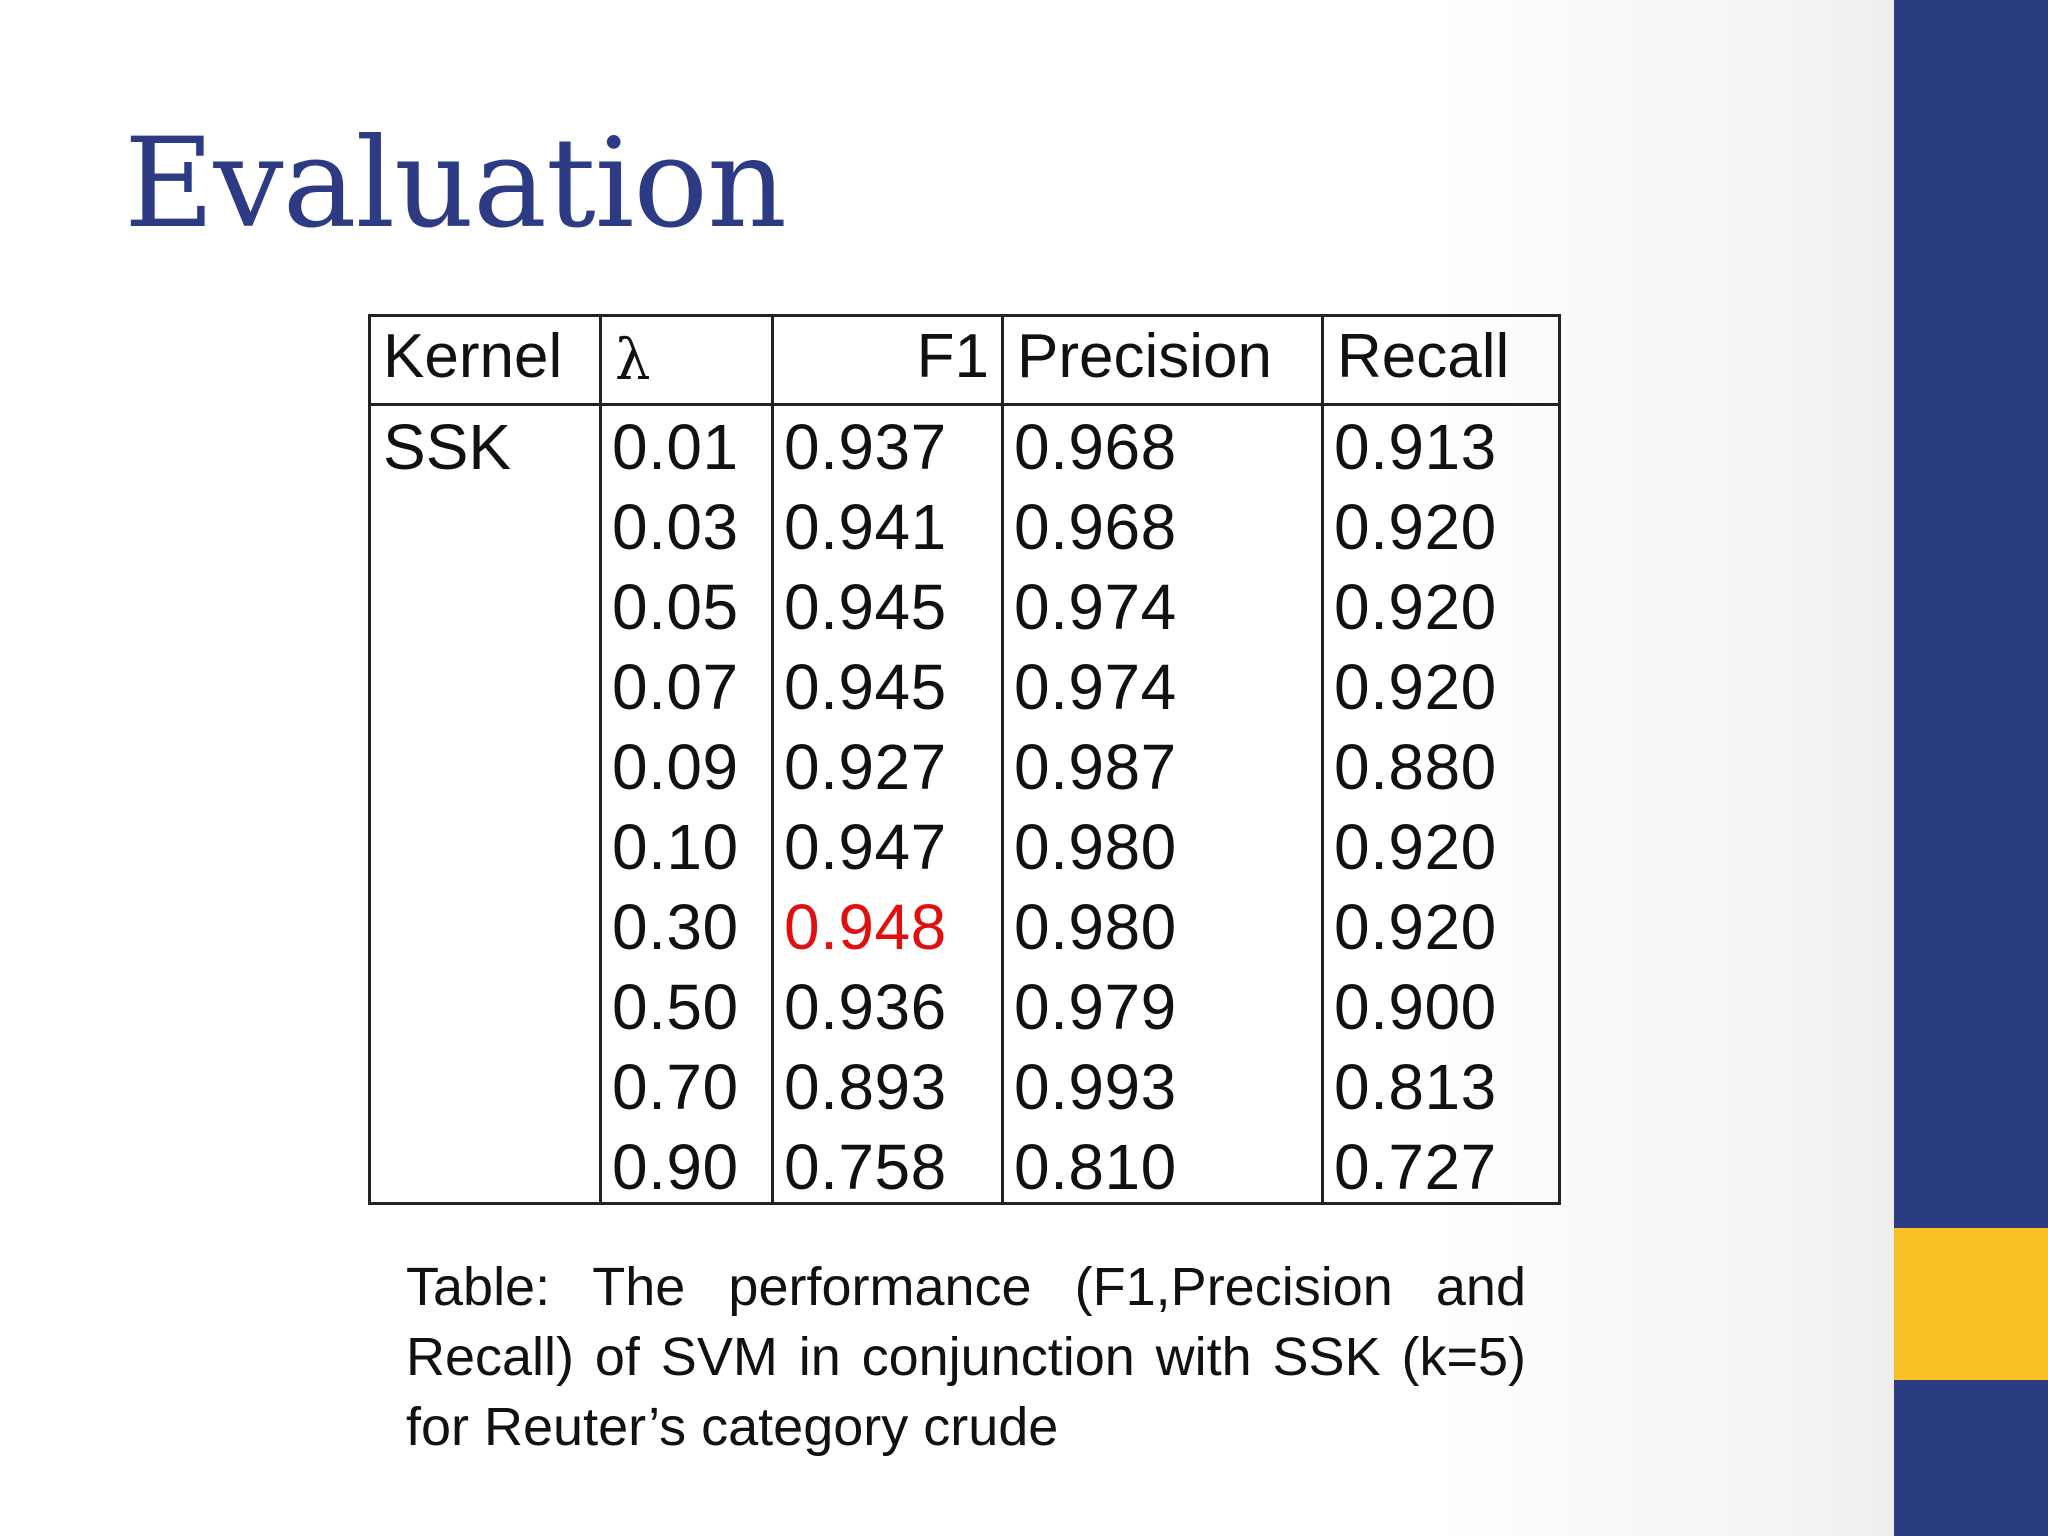  Describe the element at coordinates (865, 447) in the screenshot. I see `cell-f1: 0.937` at that location.